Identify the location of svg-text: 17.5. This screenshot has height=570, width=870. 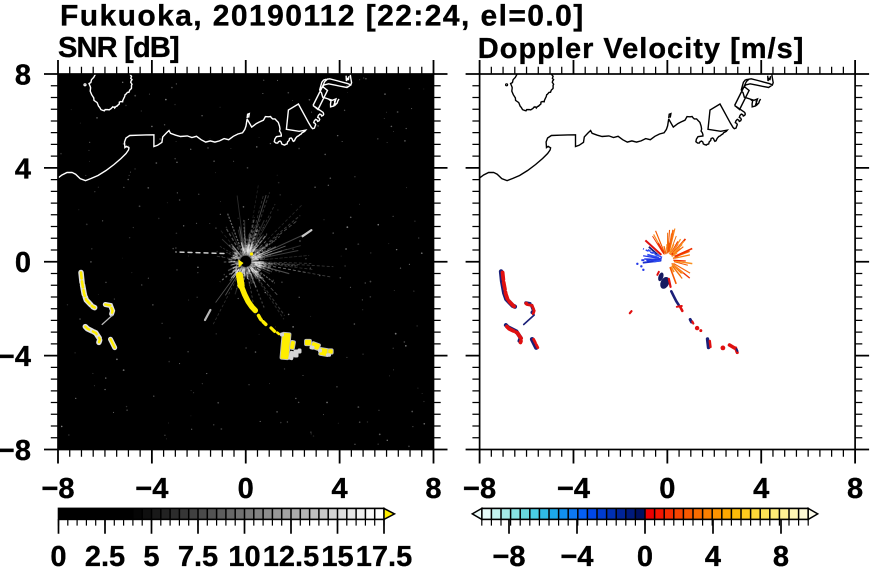
(384, 555).